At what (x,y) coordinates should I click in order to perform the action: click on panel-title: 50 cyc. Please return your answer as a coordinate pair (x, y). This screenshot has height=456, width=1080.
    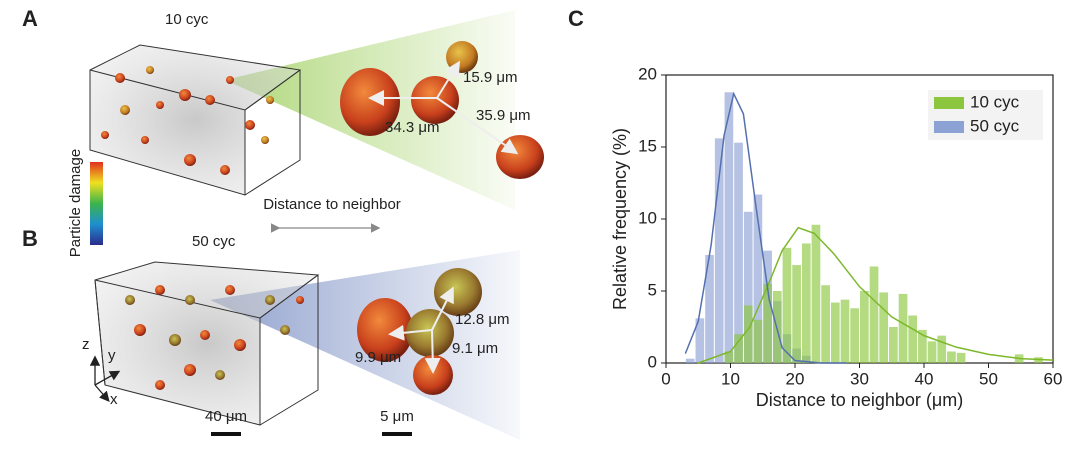
    Looking at the image, I should click on (214, 241).